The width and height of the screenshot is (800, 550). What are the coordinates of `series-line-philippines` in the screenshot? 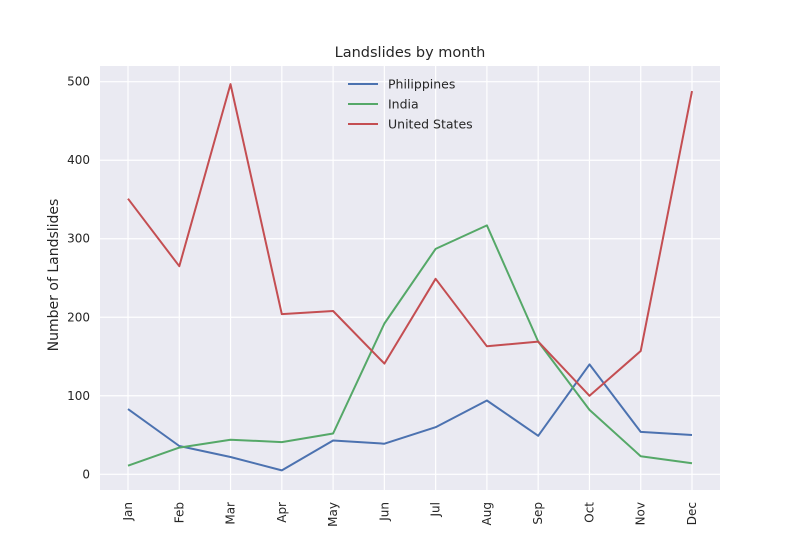 It's located at (410, 417).